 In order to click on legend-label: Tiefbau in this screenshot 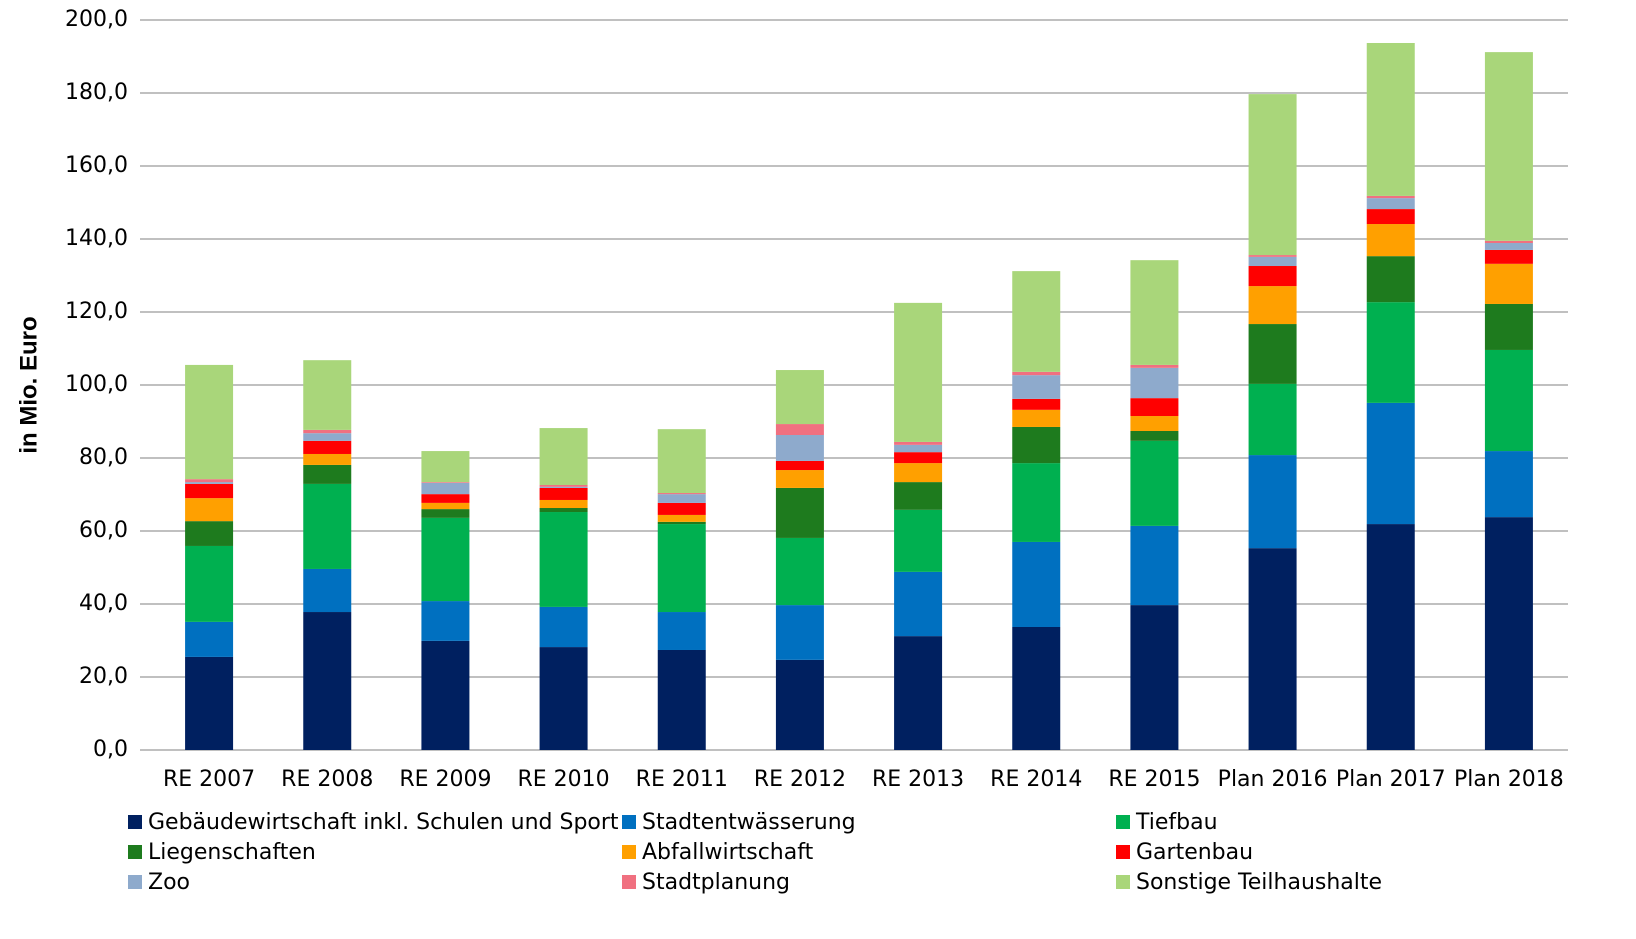, I will do `click(1176, 822)`.